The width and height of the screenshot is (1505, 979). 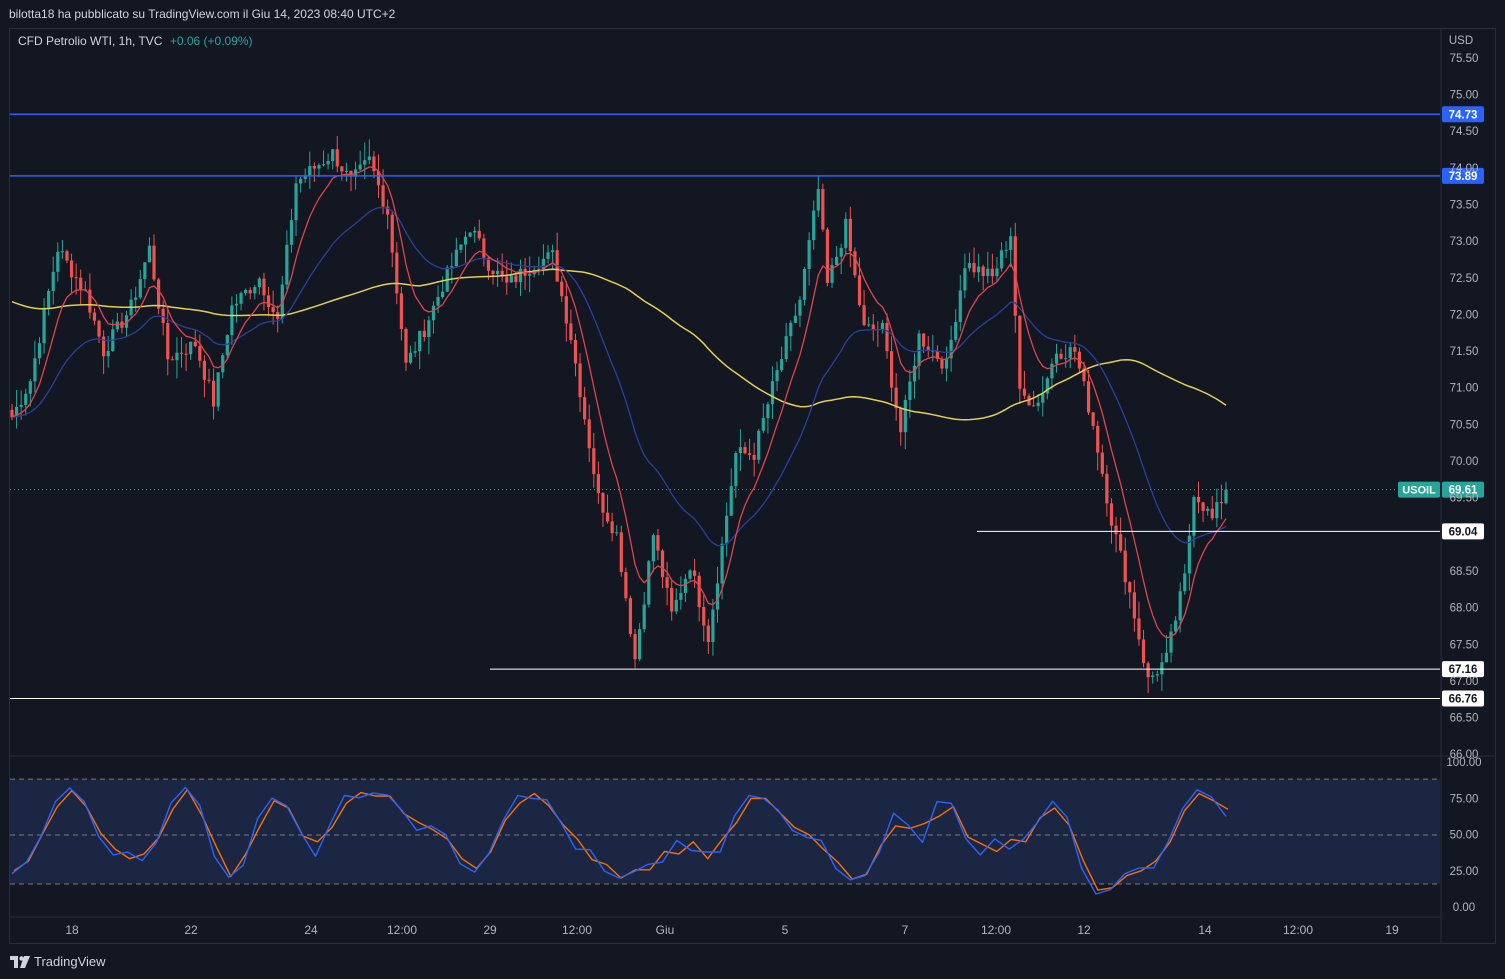 I want to click on symbol-label: CFD Petrolio WTI, 1h, TVC, so click(x=90, y=41).